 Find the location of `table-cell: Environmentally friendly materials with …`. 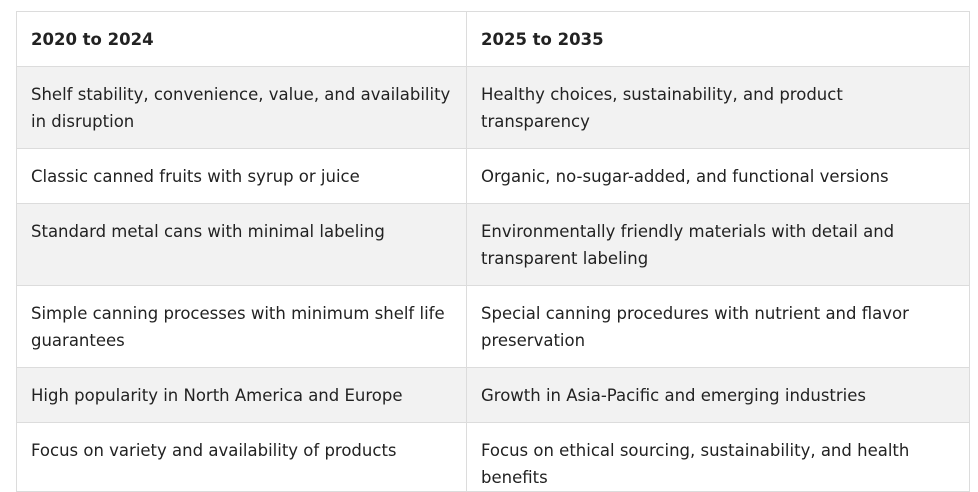

table-cell: Environmentally friendly materials with … is located at coordinates (718, 244).